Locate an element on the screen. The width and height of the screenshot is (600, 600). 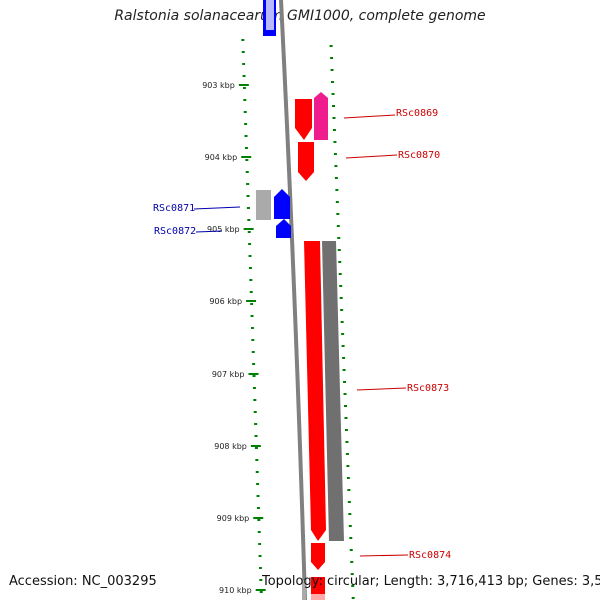
backbone-track is located at coordinates (293, 300).